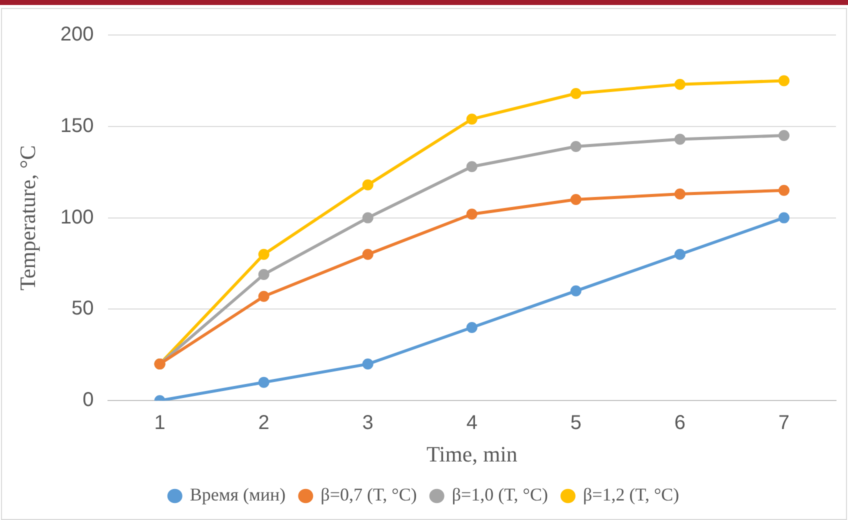 This screenshot has width=848, height=520. I want to click on legend-label: β=1,2 (T, °C), so click(631, 494).